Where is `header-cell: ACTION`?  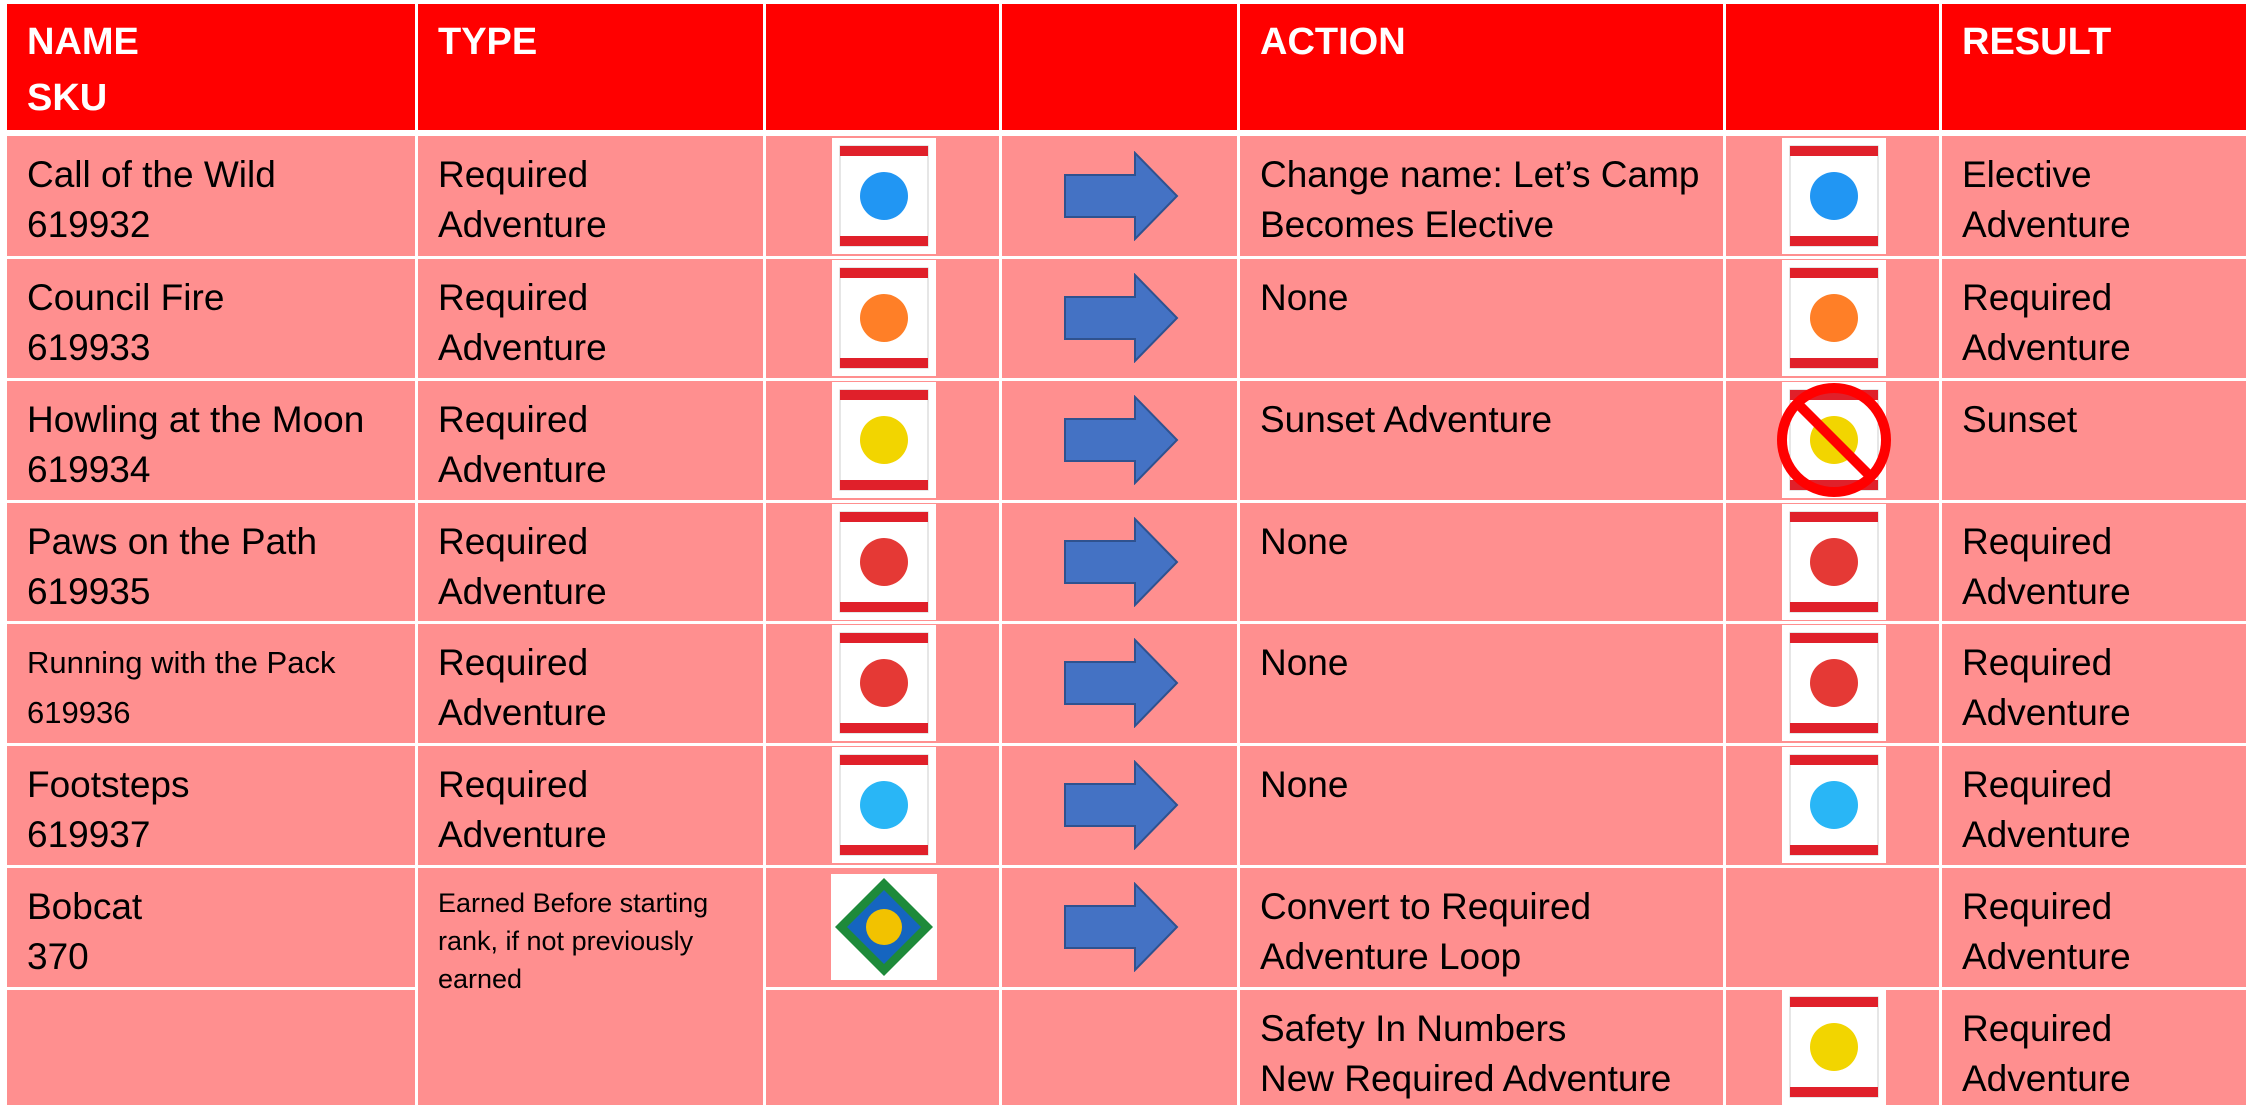 header-cell: ACTION is located at coordinates (1481, 67).